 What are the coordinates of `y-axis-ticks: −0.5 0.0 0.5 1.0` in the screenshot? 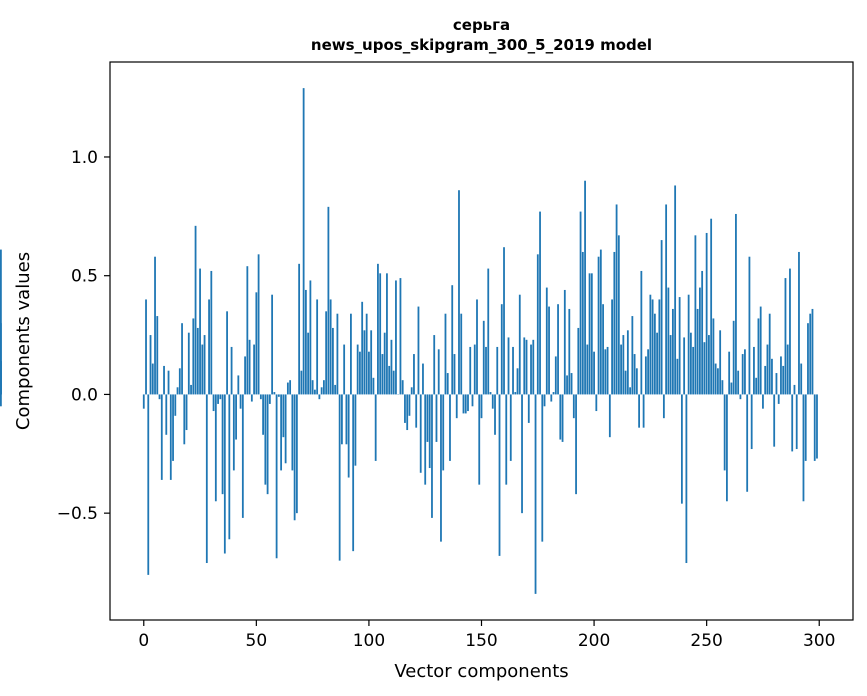 It's located at (83, 336).